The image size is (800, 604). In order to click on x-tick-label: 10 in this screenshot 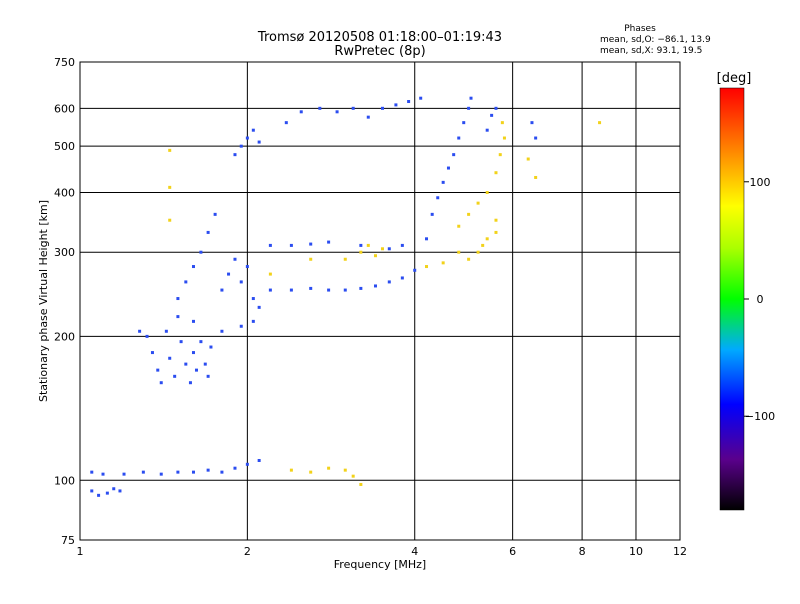, I will do `click(636, 551)`.